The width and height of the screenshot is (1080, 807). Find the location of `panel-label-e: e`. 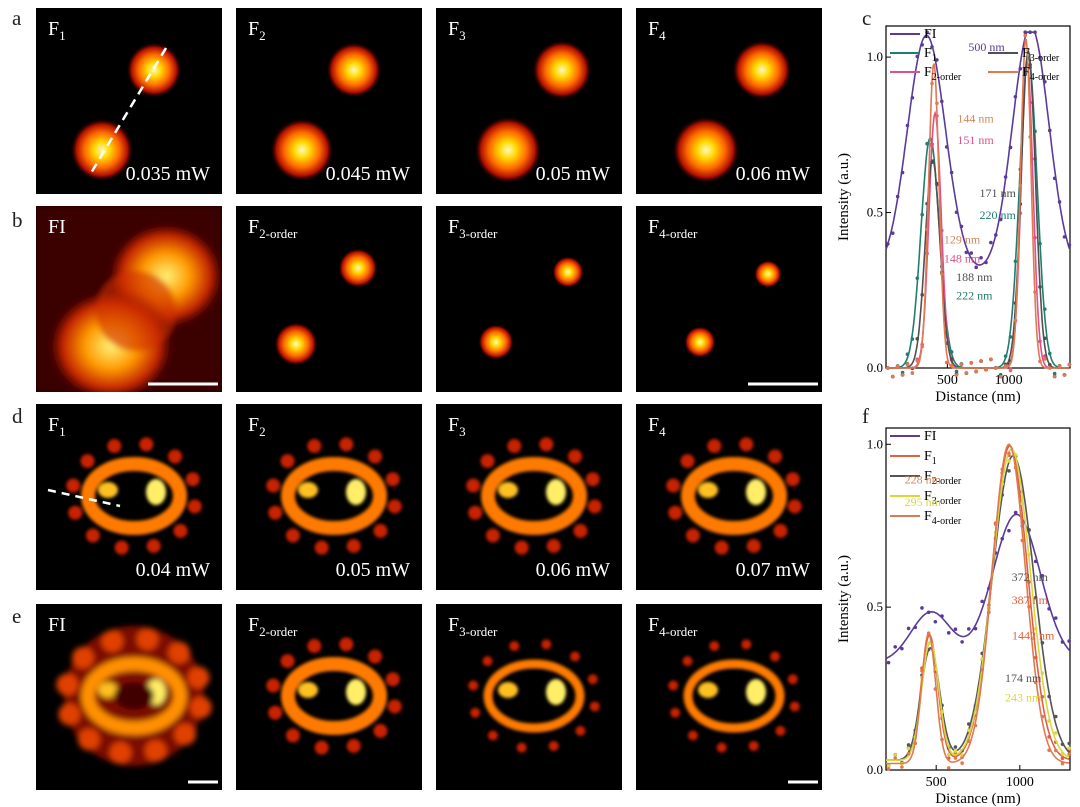

panel-label-e: e is located at coordinates (17, 616).